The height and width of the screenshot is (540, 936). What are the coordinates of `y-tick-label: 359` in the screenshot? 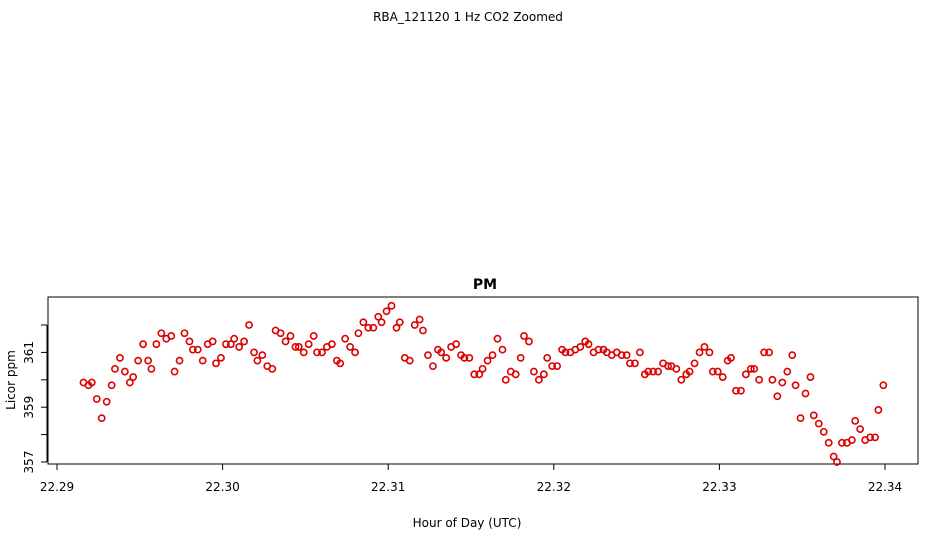 It's located at (29, 407).